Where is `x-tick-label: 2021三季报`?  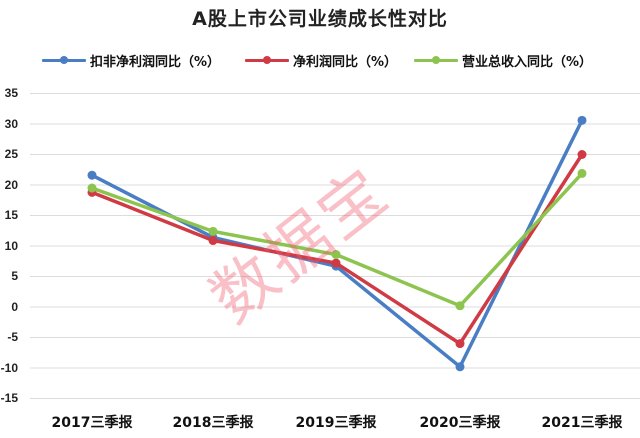
x-tick-label: 2021三季报 is located at coordinates (582, 423).